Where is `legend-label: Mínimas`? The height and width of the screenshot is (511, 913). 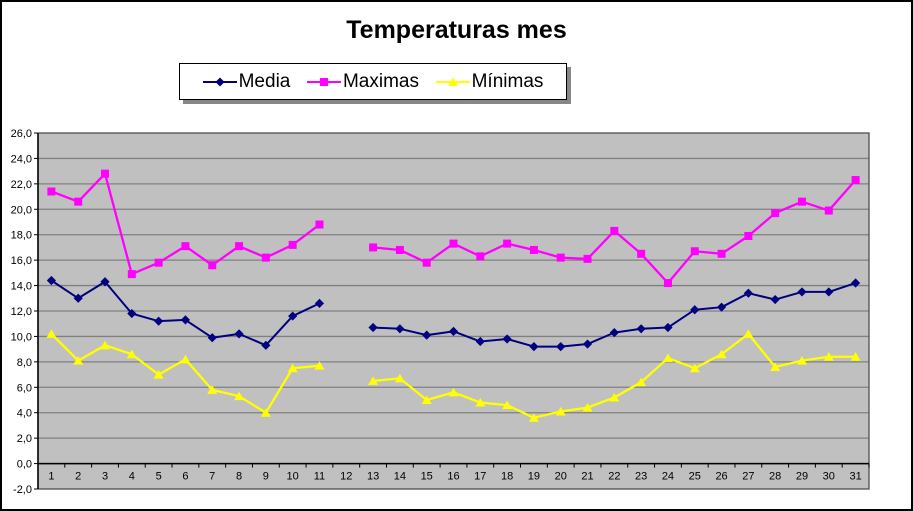 legend-label: Mínimas is located at coordinates (507, 81).